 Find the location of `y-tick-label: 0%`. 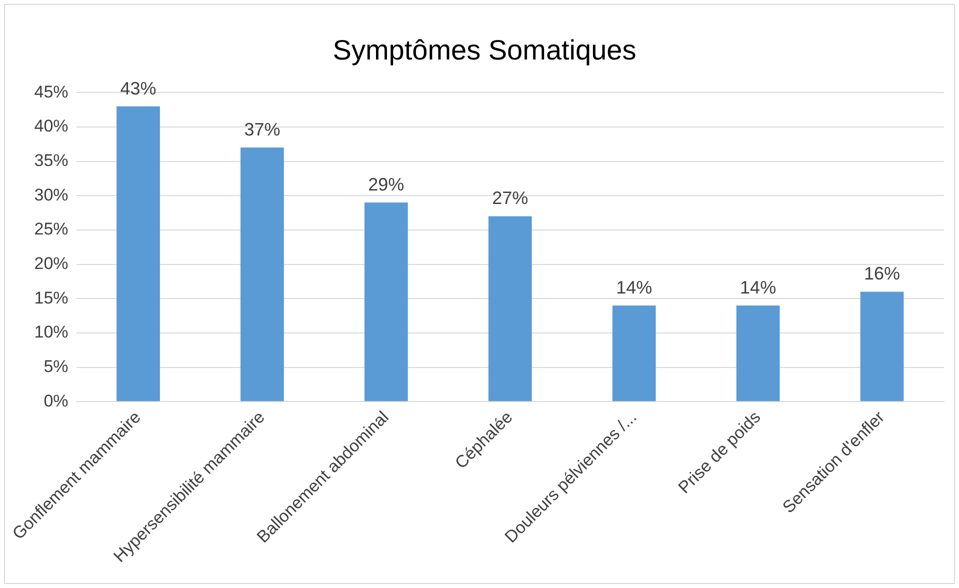

y-tick-label: 0% is located at coordinates (56, 400).